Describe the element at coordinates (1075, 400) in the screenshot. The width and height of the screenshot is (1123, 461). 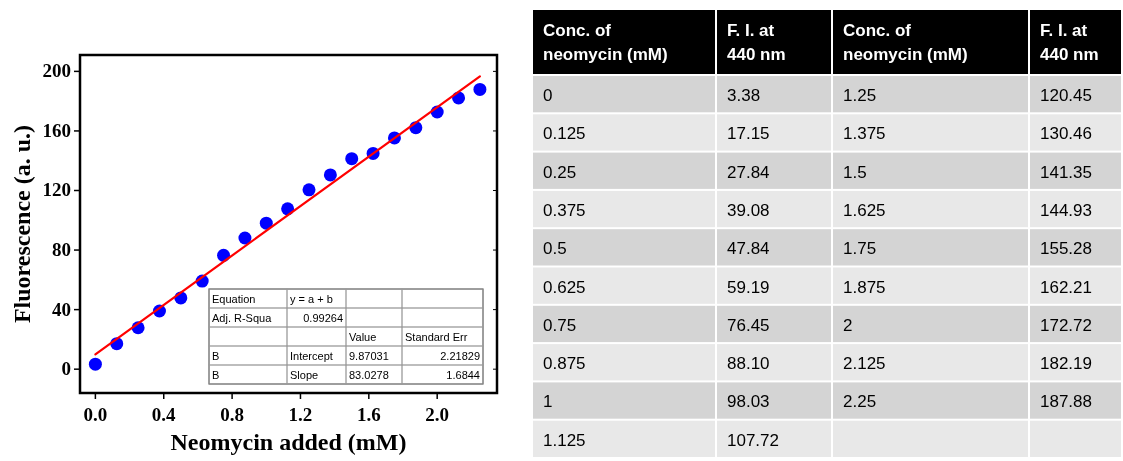
I see `table-cell: 187.88` at that location.